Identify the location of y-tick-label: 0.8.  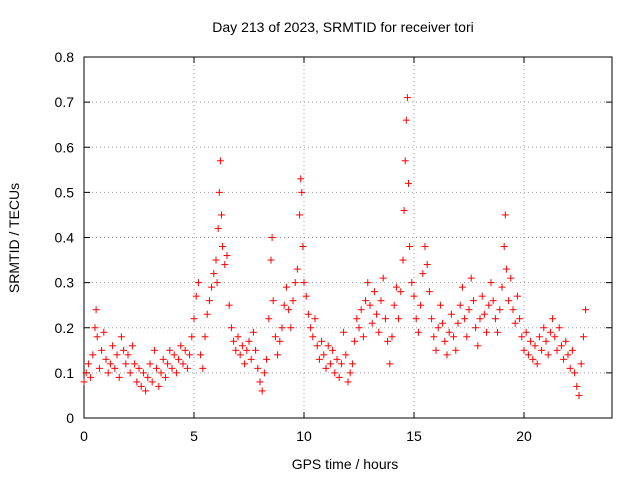
(65, 57).